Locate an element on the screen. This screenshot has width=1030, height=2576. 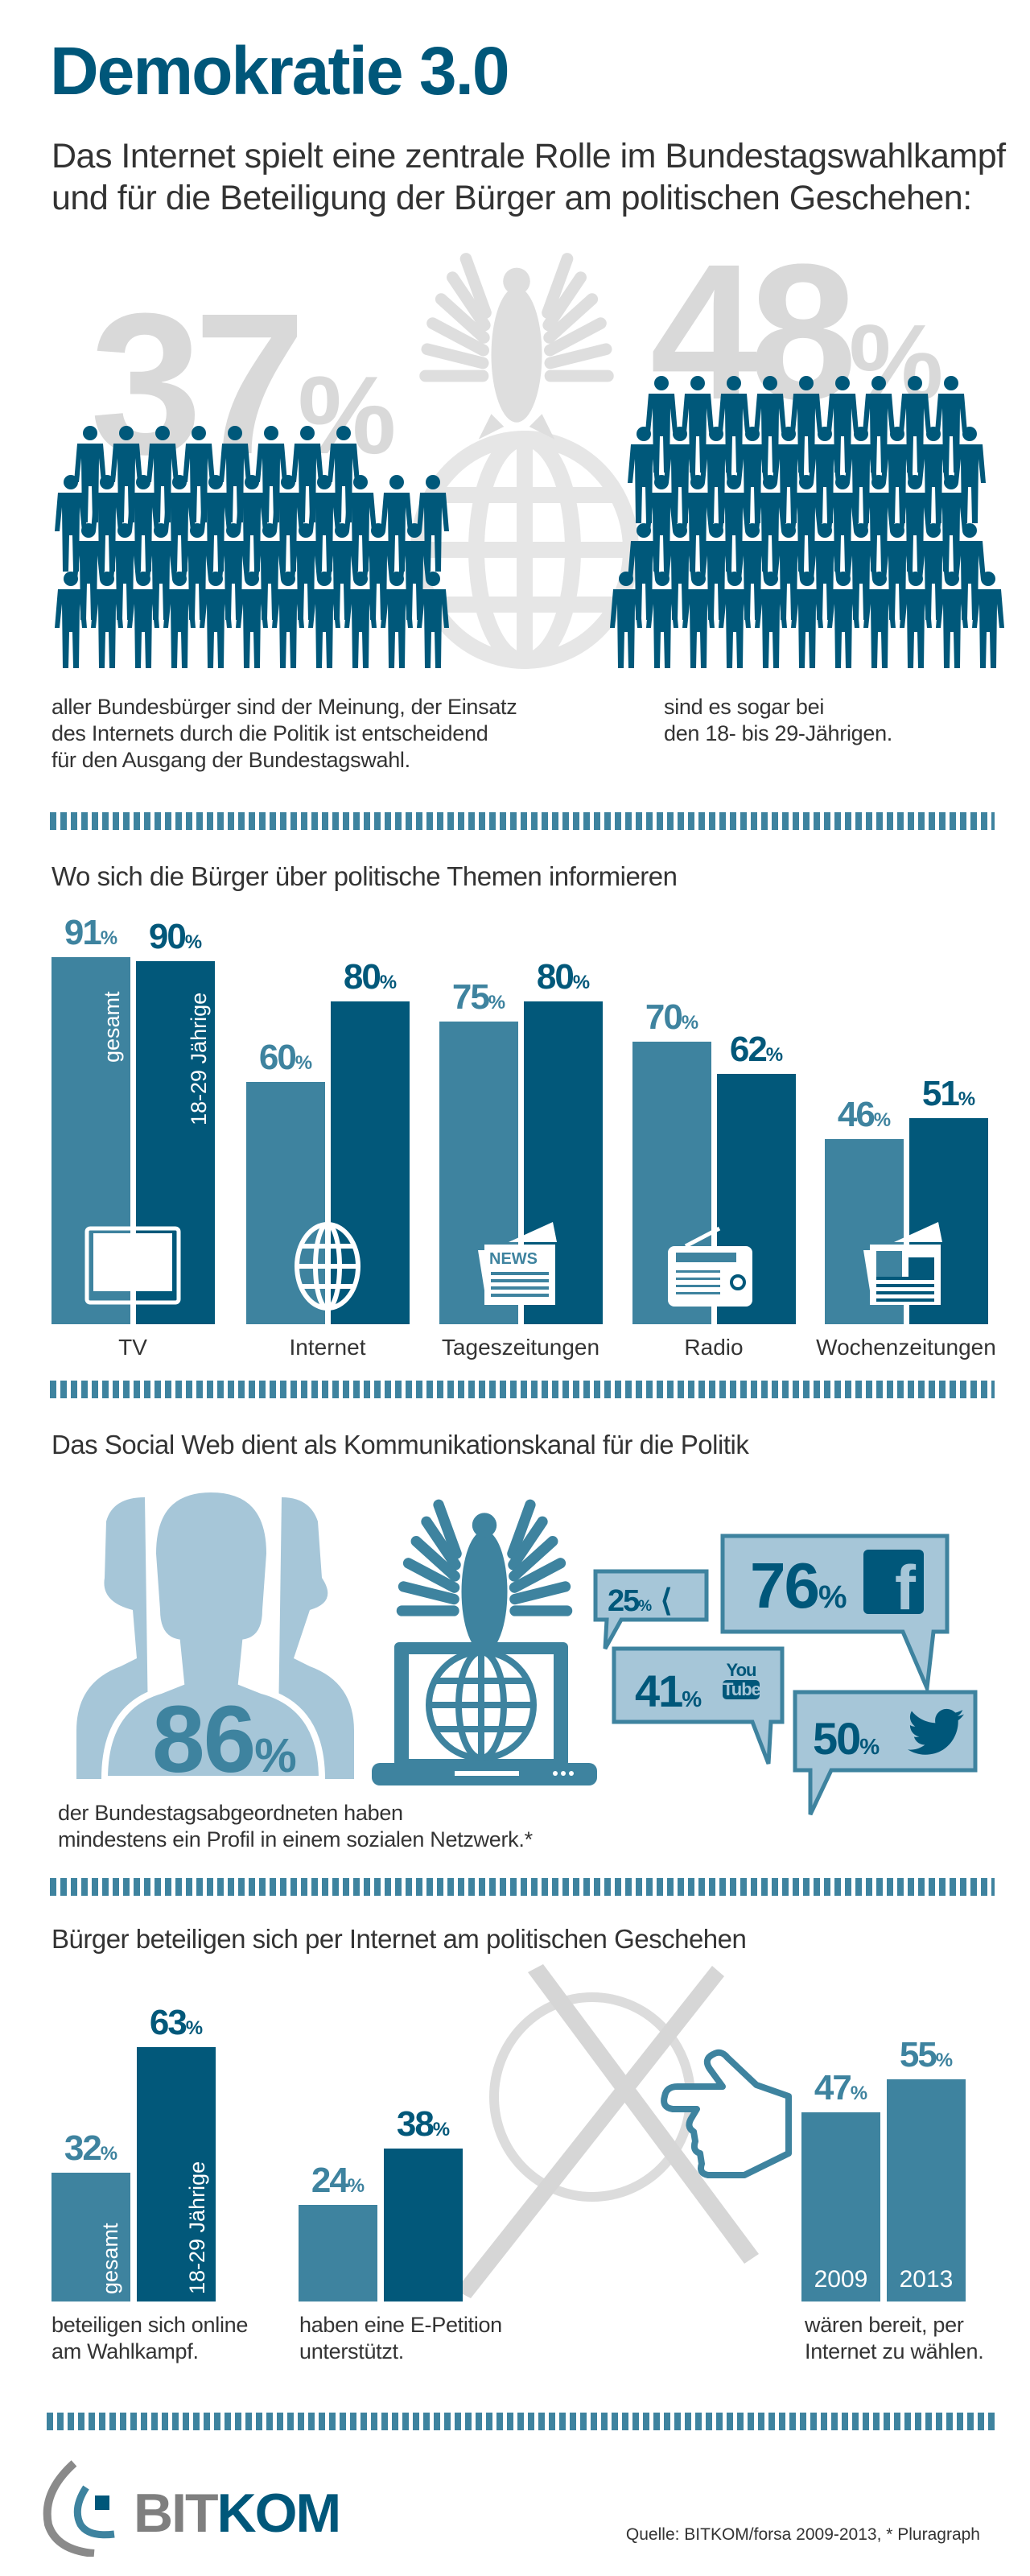
value-label: 60% is located at coordinates (285, 1057).